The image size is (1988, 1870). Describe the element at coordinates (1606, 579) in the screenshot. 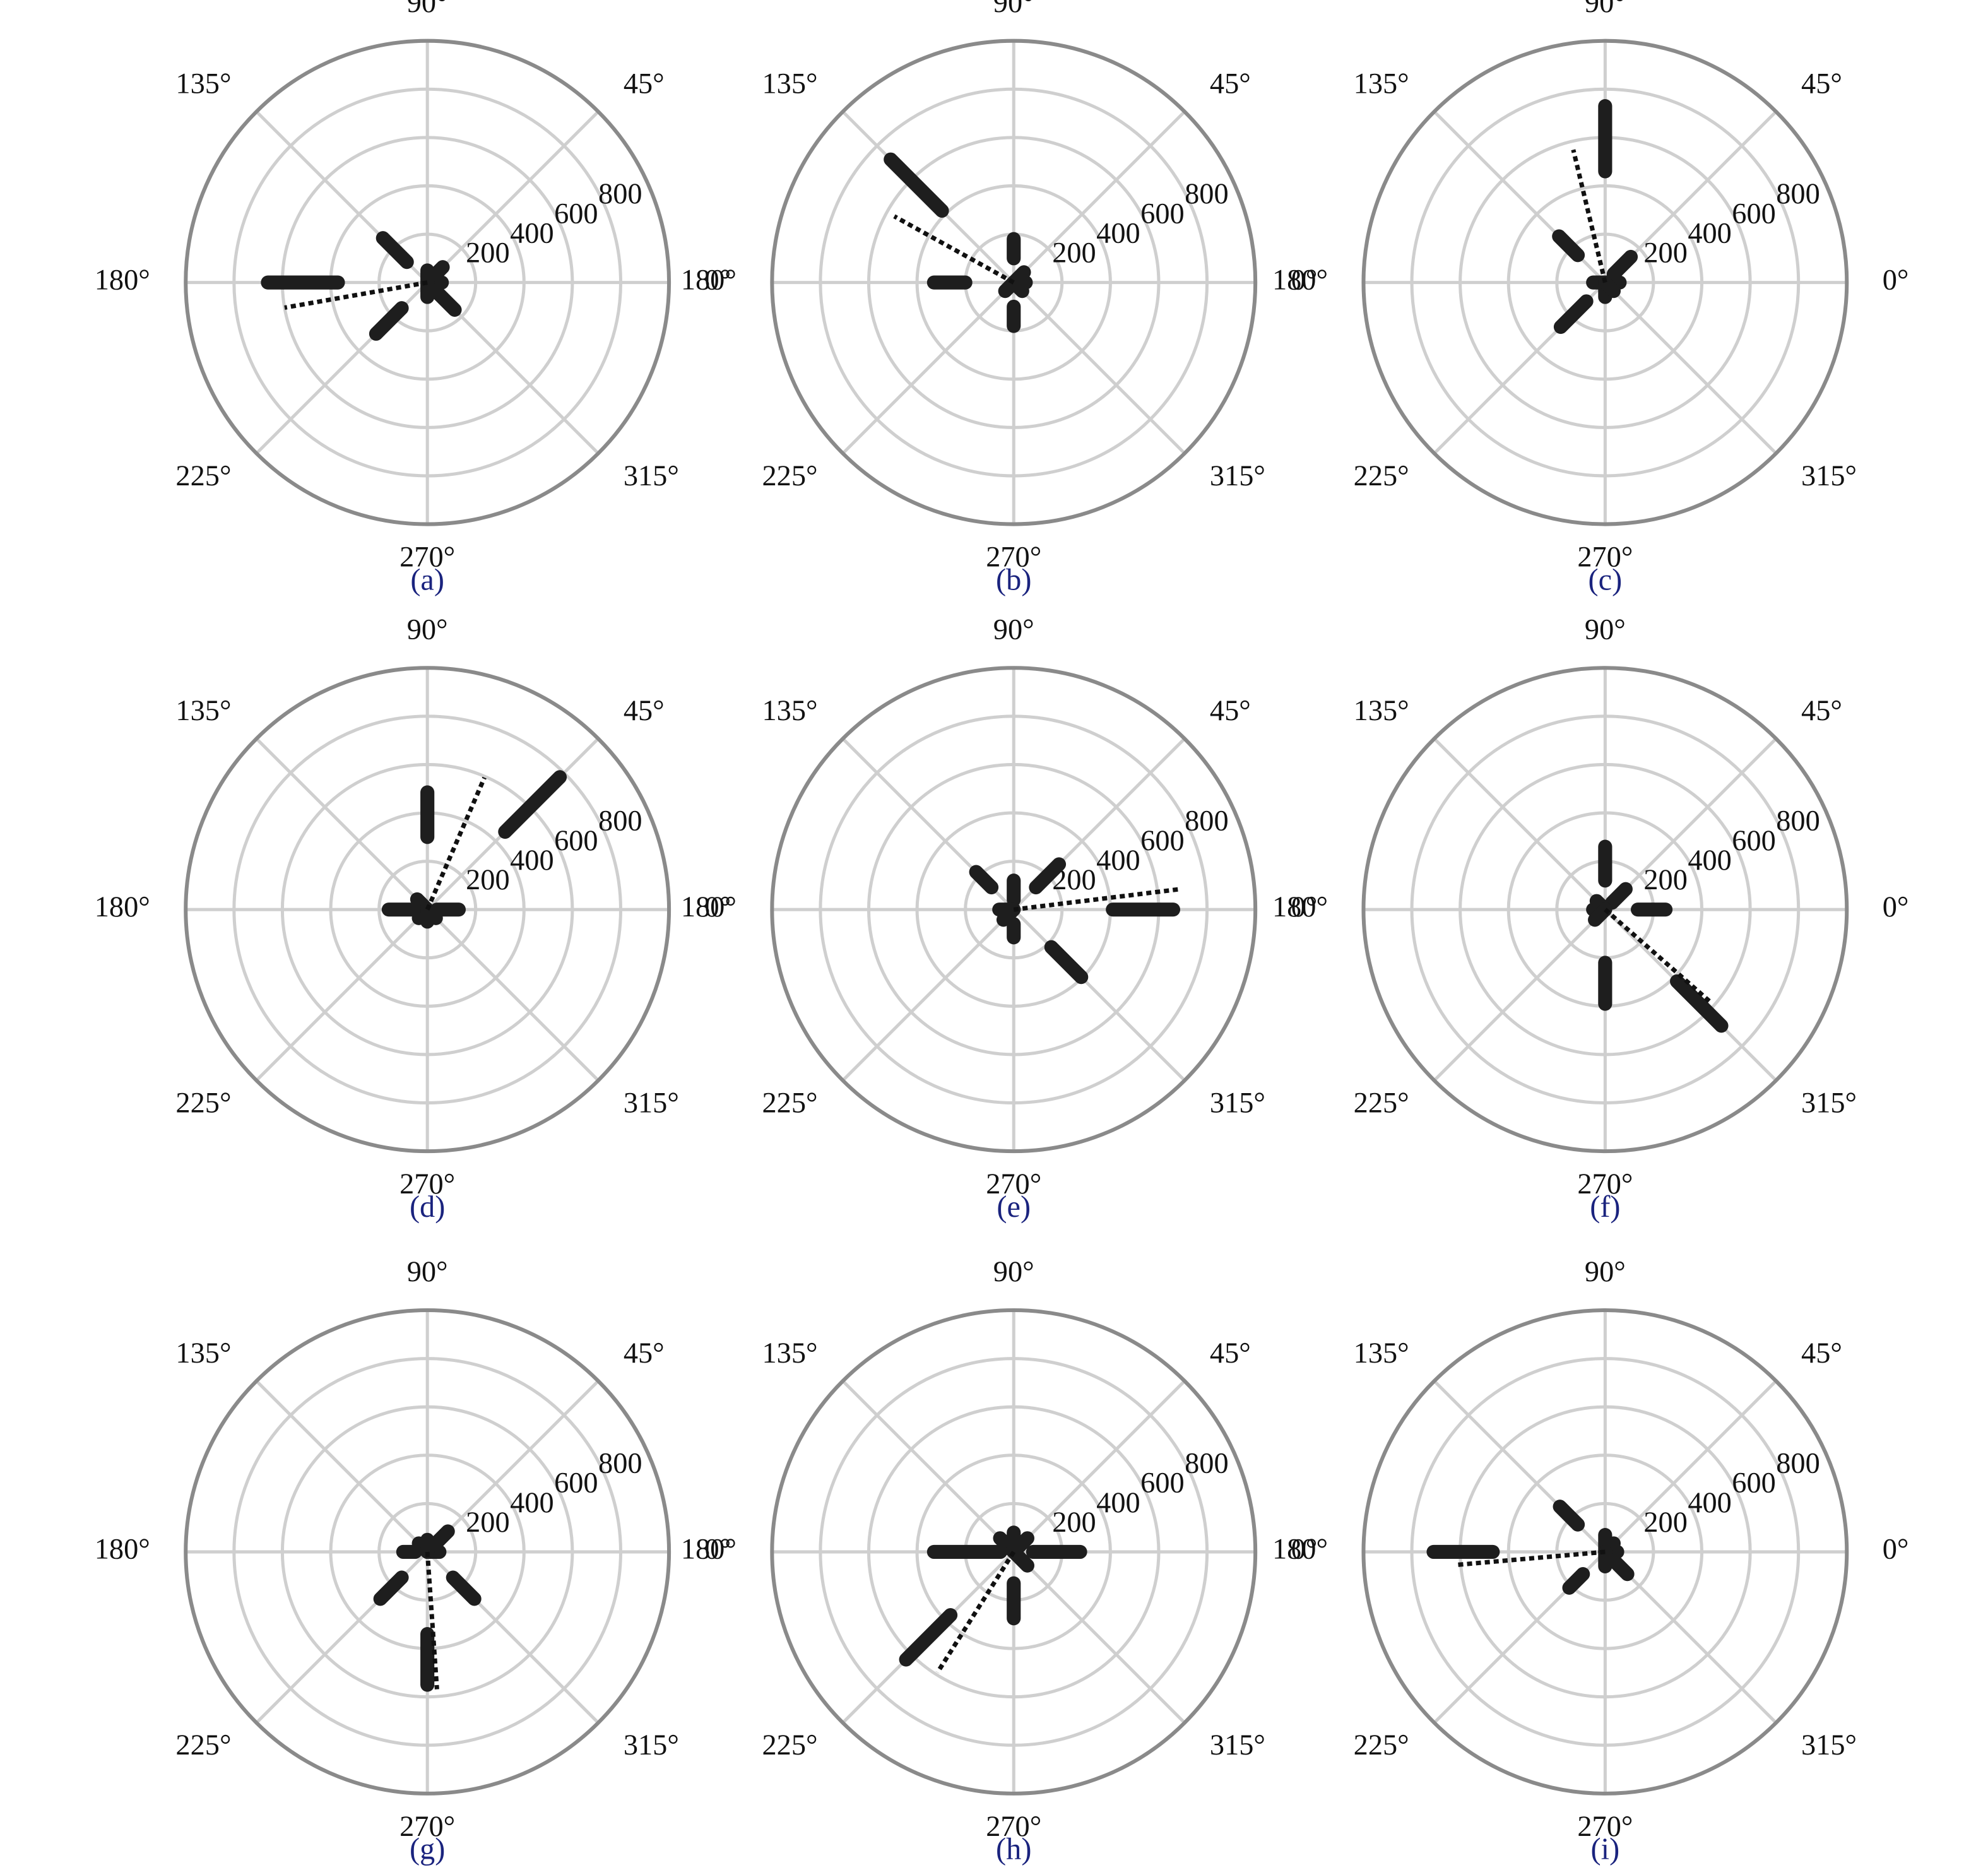

I see `subplot-label: (c)` at that location.